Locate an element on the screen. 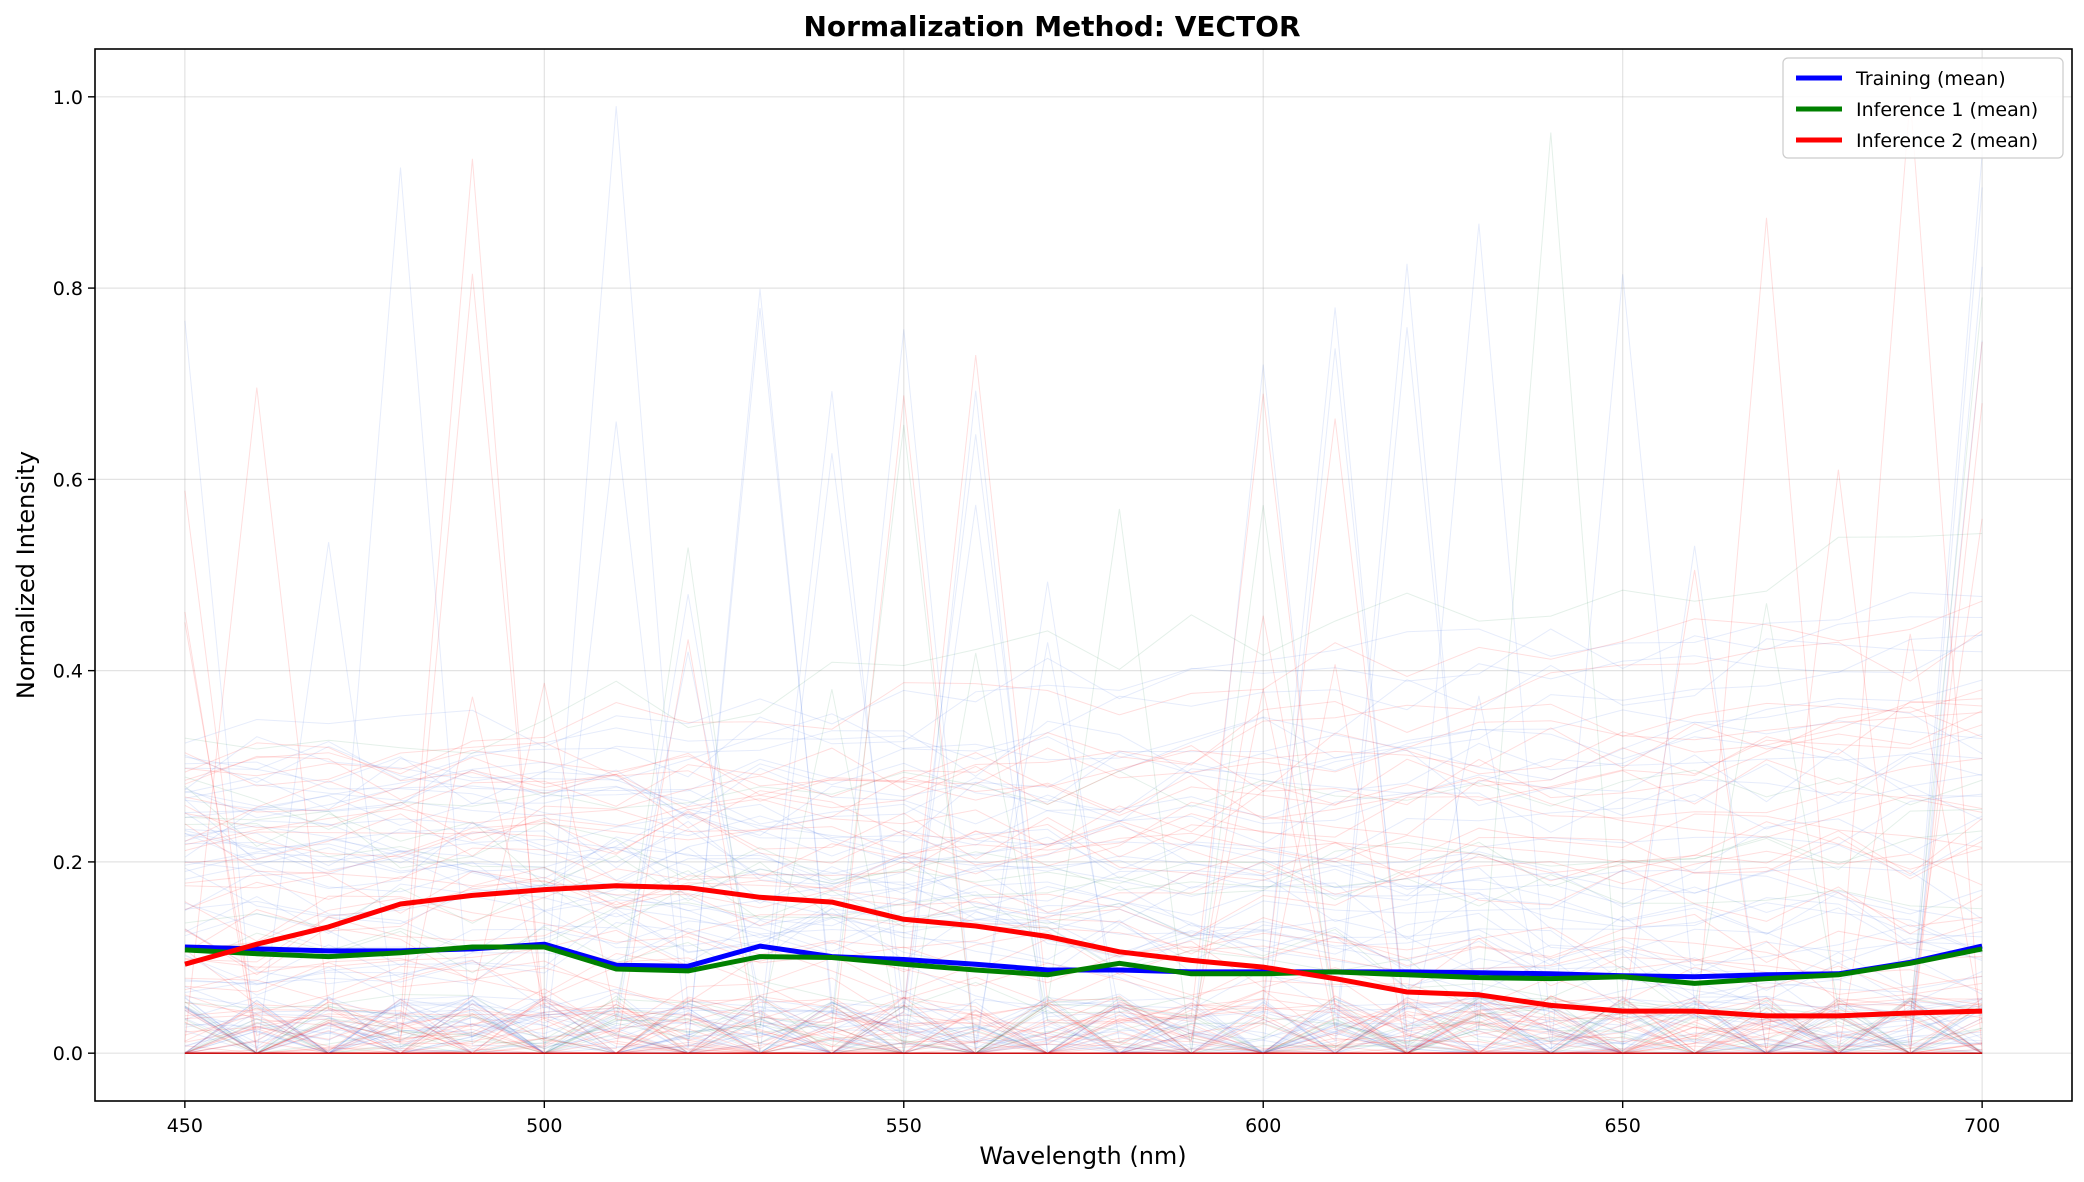 The height and width of the screenshot is (1182, 2084). x-tick-label-4: 650 is located at coordinates (1623, 1126).